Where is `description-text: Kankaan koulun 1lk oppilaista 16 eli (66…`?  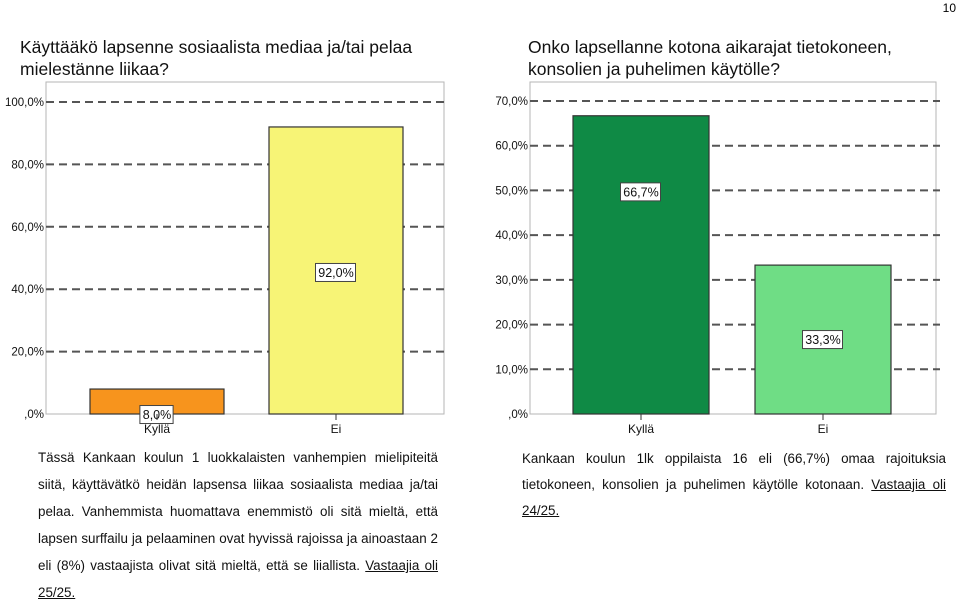
description-text: Kankaan koulun 1lk oppilaista 16 eli (66… is located at coordinates (734, 471).